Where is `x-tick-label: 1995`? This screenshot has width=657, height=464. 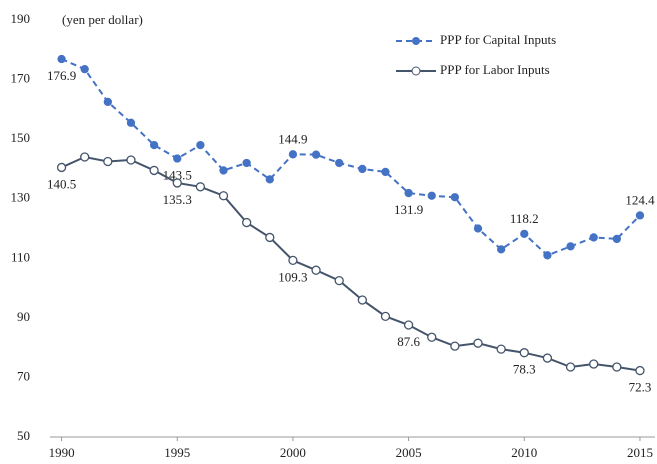
x-tick-label: 1995 is located at coordinates (177, 452).